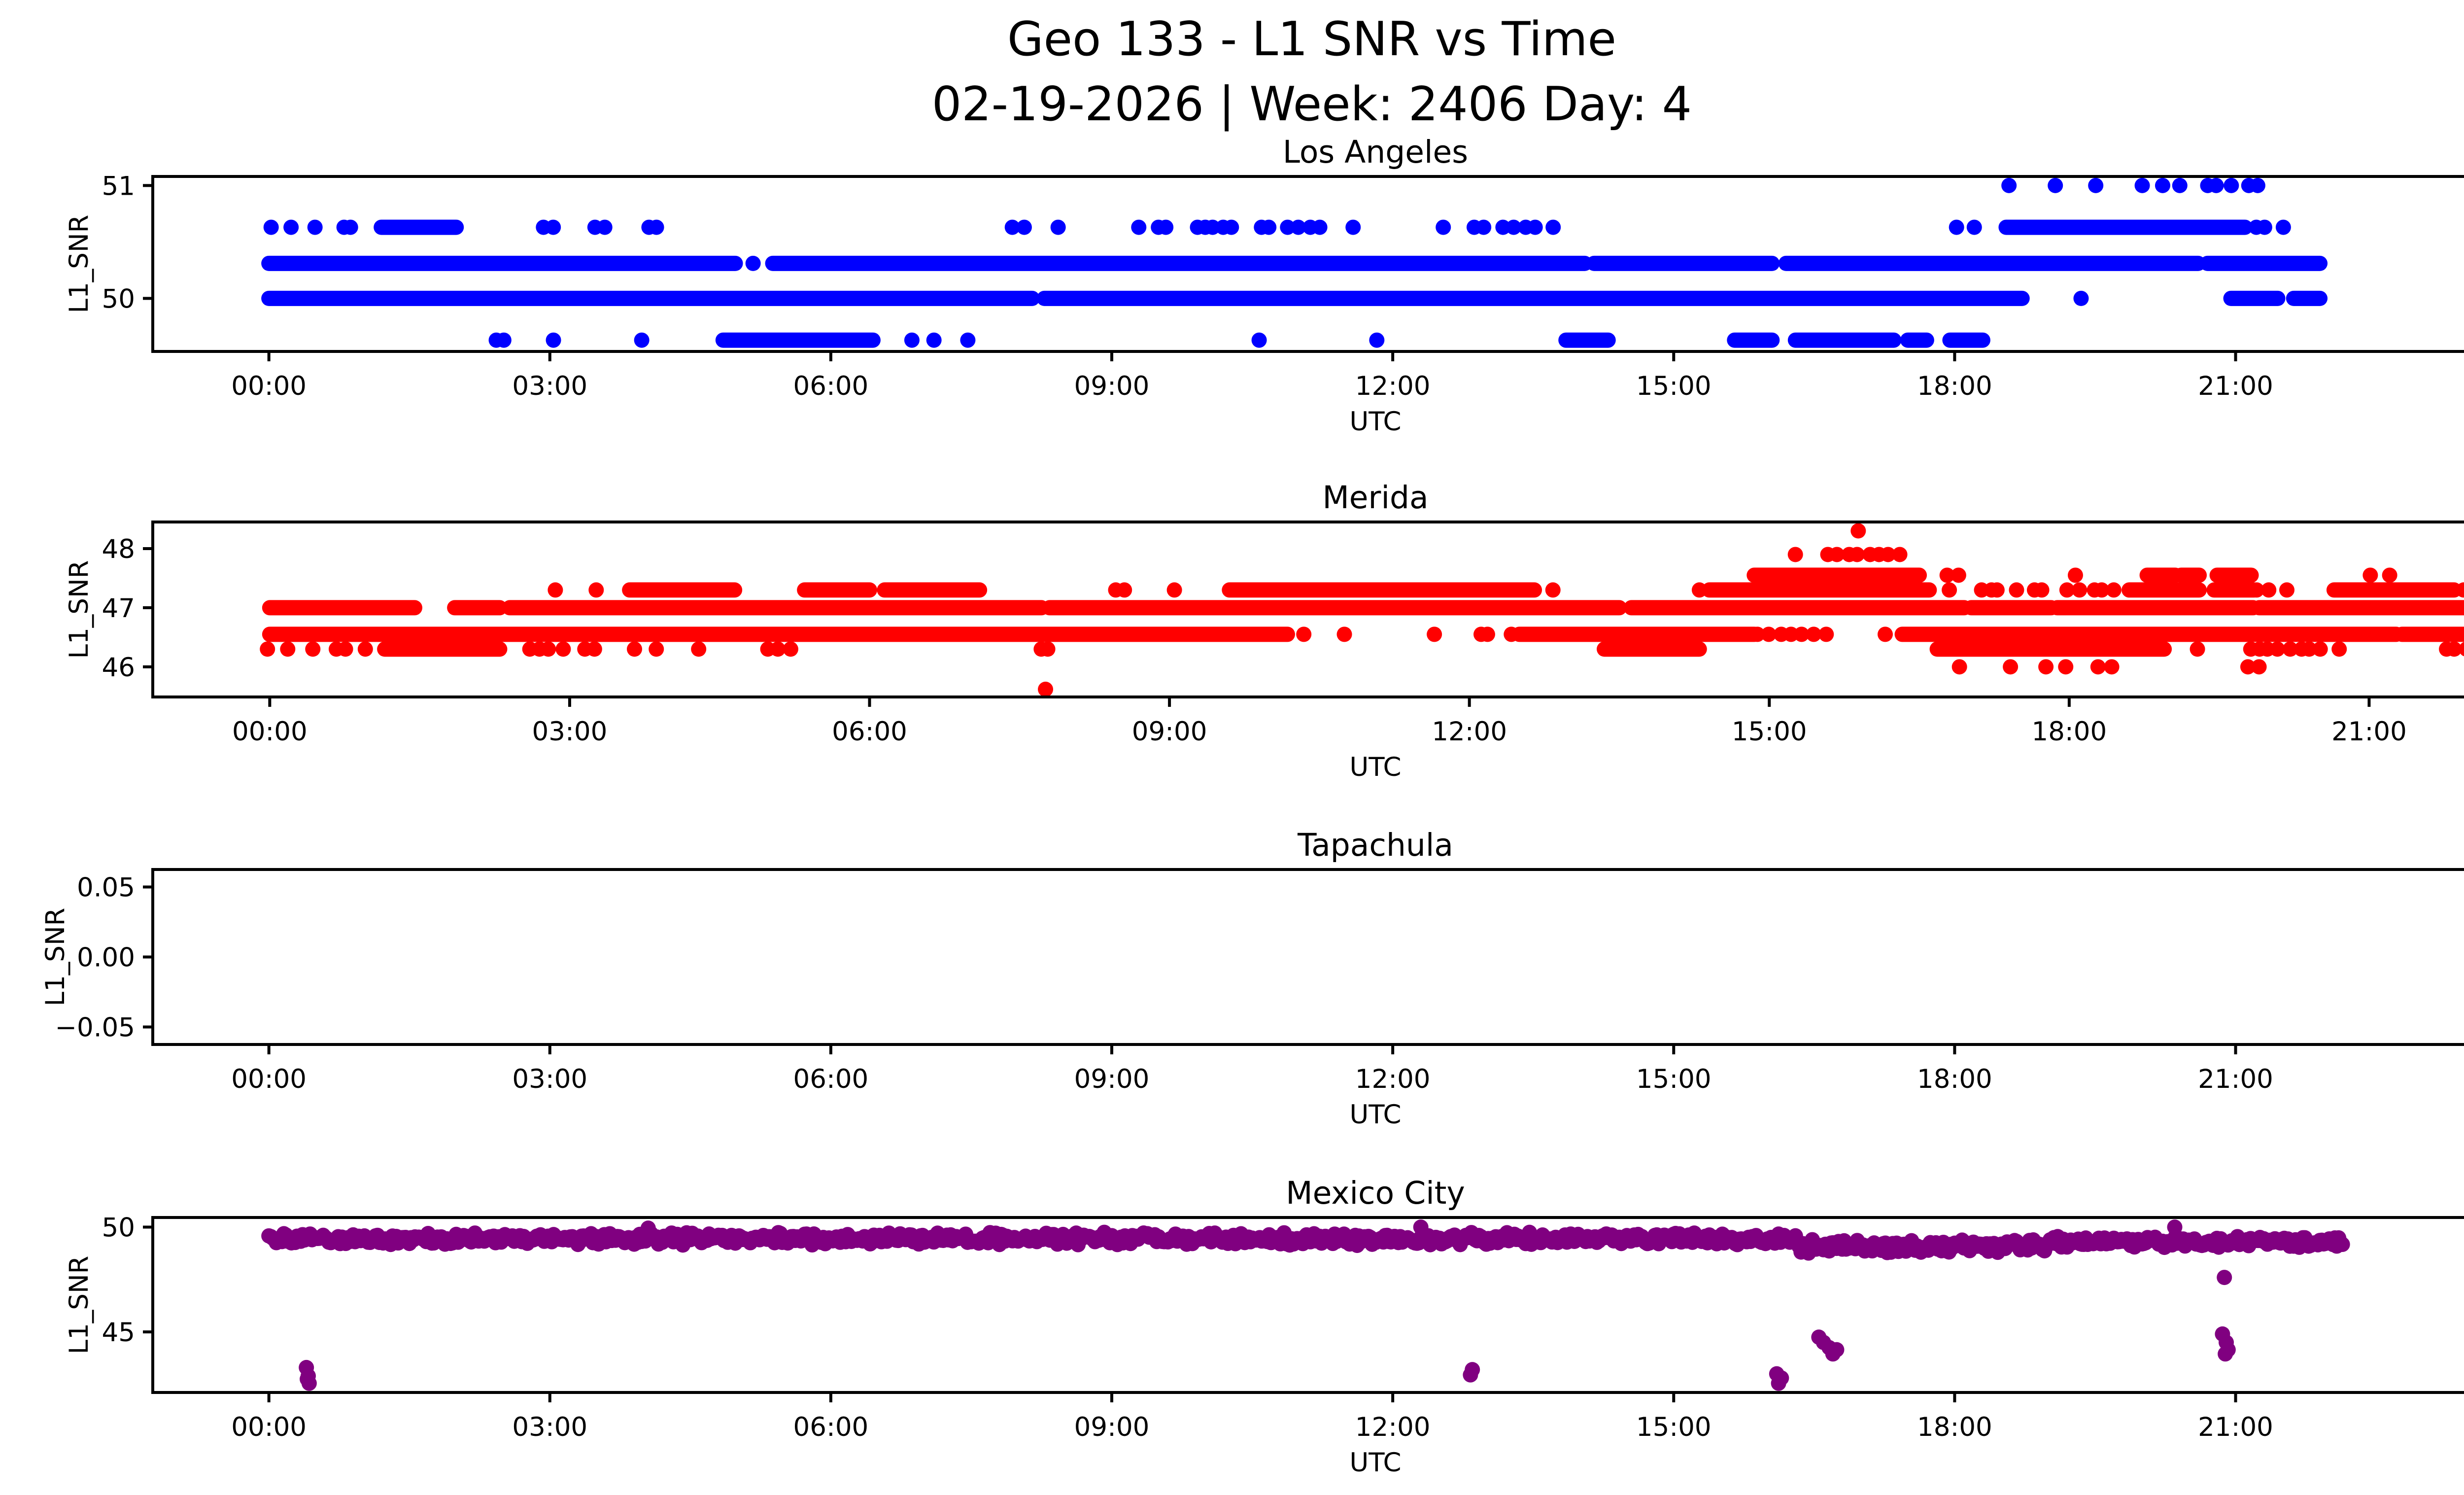 This screenshot has width=2464, height=1495. I want to click on figure-subtitle: 02-19-2026 | Week: 2406 Day: 4, so click(1312, 104).